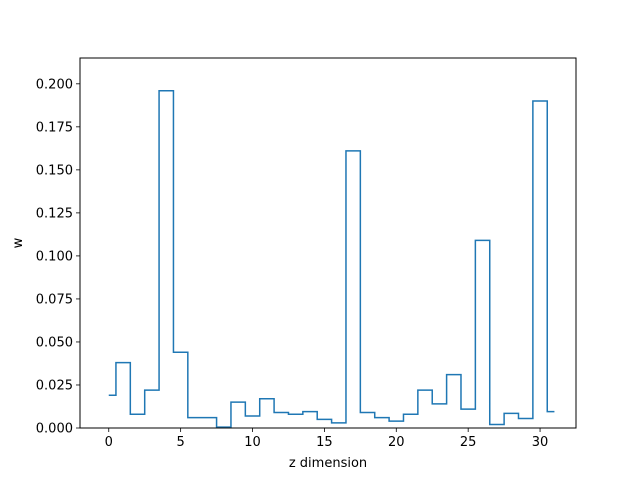 Image resolution: width=640 pixels, height=480 pixels. Describe the element at coordinates (54, 342) in the screenshot. I see `y-tick-label: 0.050` at that location.